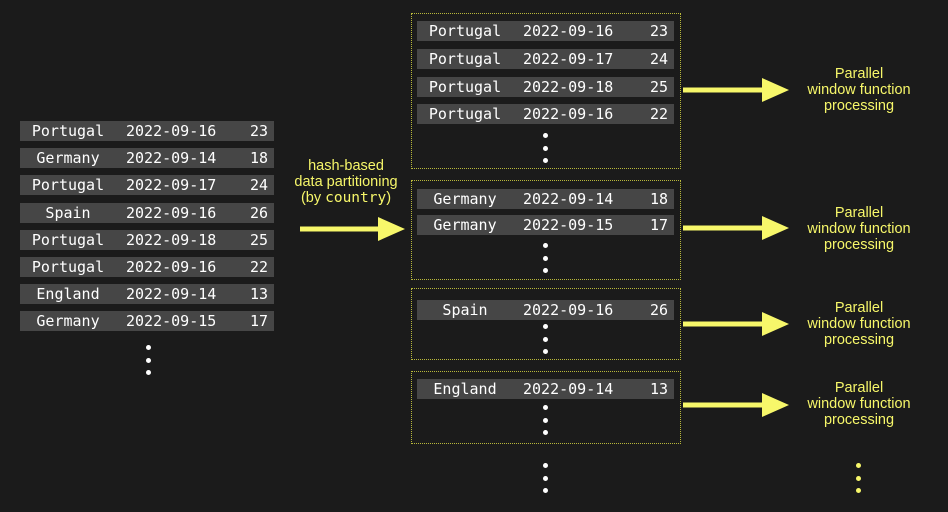  I want to click on column-name: country, so click(356, 198).